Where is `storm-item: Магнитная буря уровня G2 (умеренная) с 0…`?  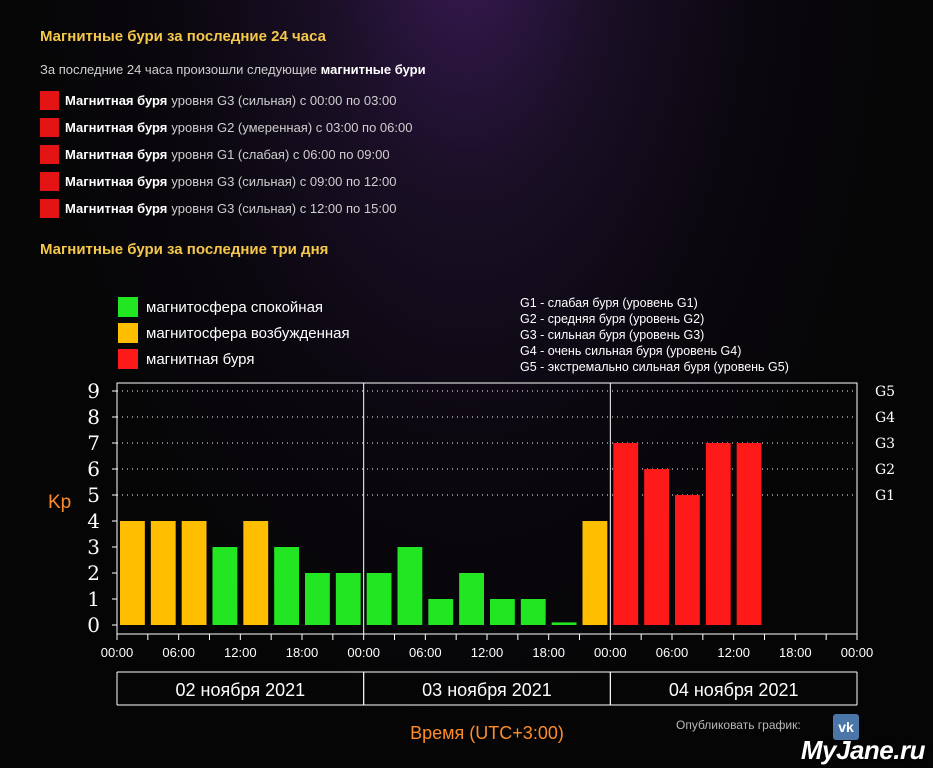 storm-item: Магнитная буря уровня G2 (умеренная) с 0… is located at coordinates (226, 127).